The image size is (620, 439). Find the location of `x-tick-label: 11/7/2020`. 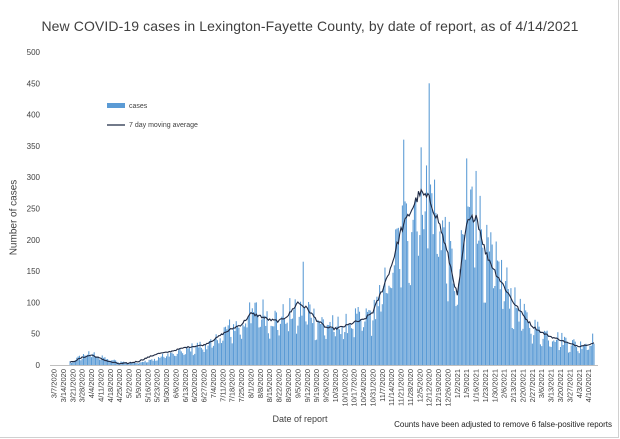

x-tick-label: 11/7/2020 is located at coordinates (382, 385).